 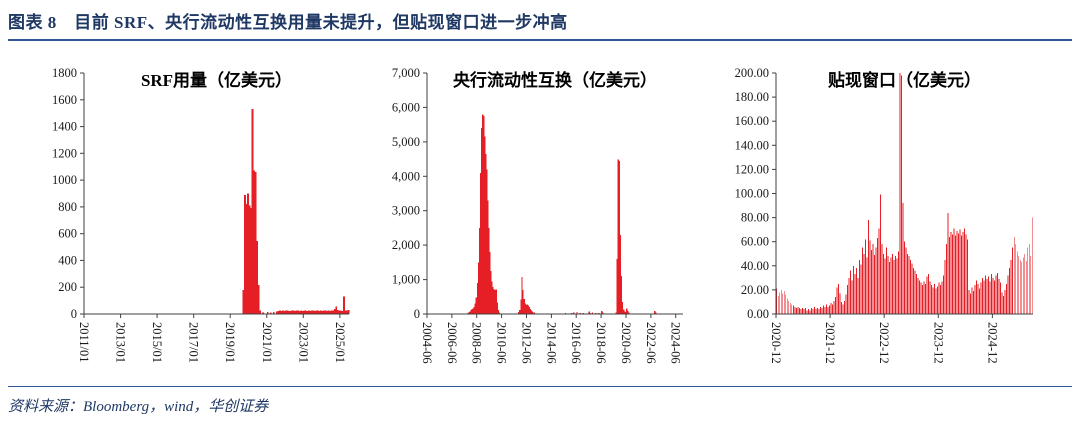 What do you see at coordinates (755, 218) in the screenshot?
I see `svg-text: 80.00` at bounding box center [755, 218].